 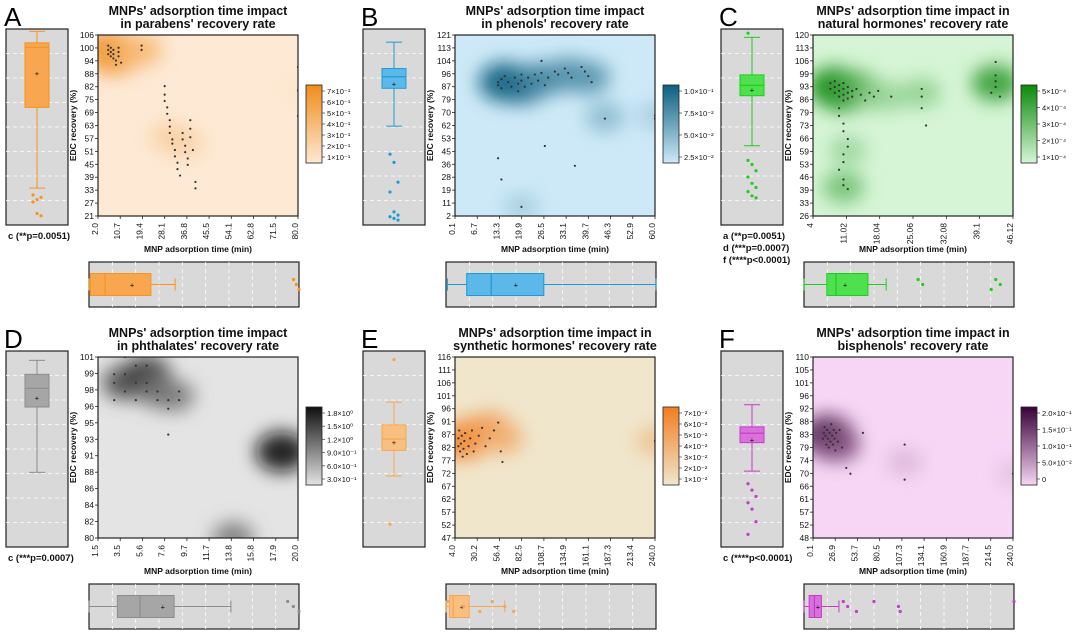 What do you see at coordinates (496, 553) in the screenshot?
I see `x-tick-label: 56.4` at bounding box center [496, 553].